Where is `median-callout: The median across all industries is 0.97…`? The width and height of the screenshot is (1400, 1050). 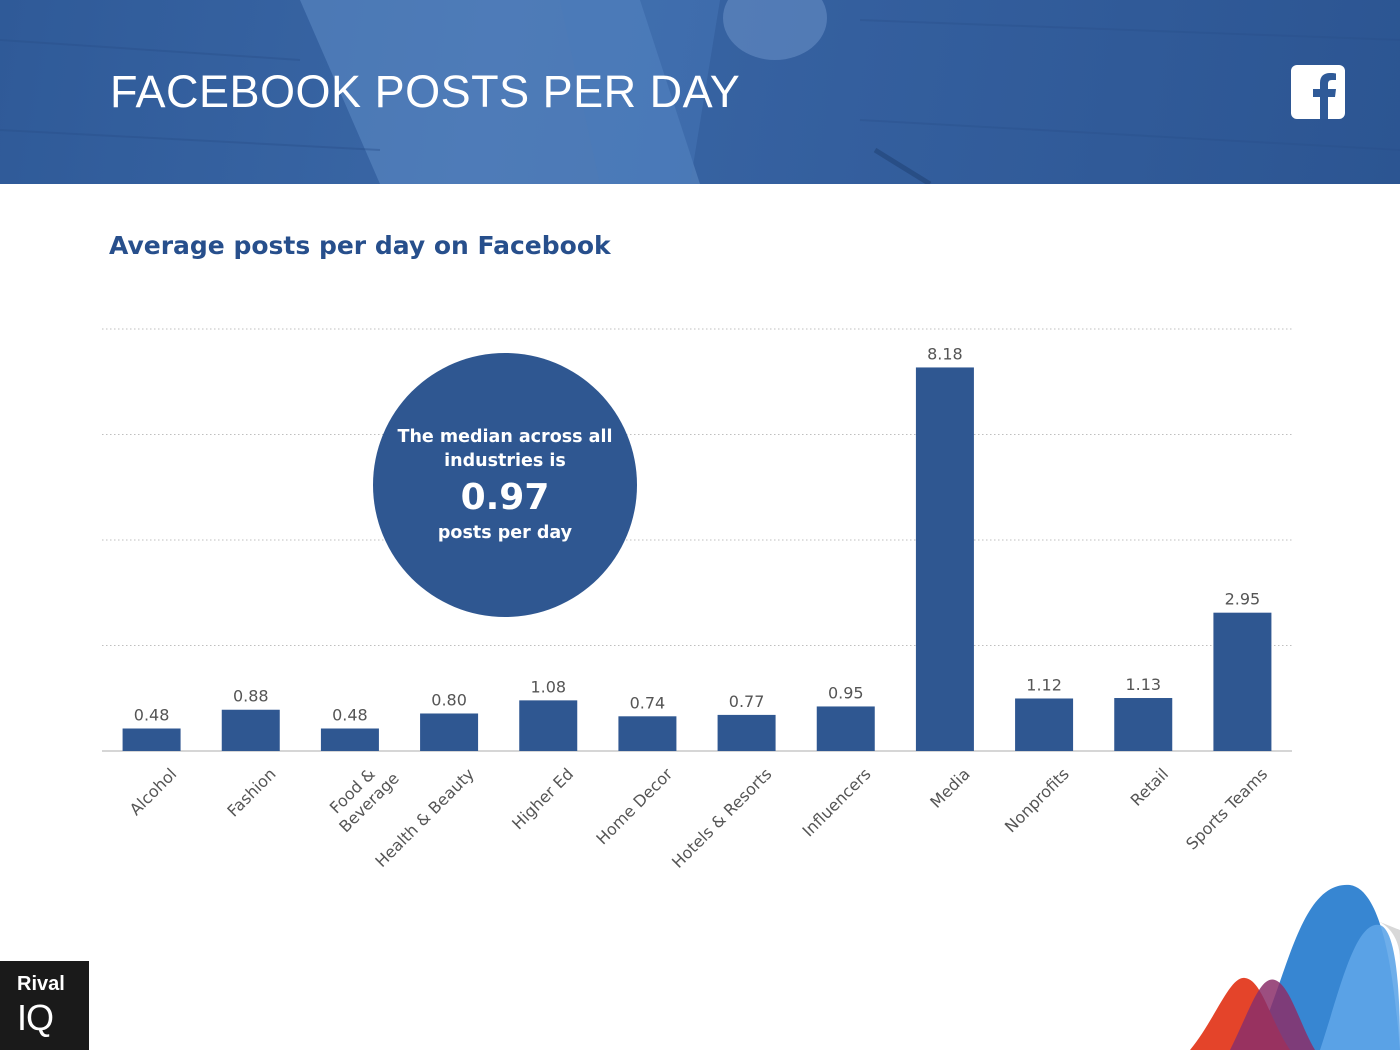 median-callout: The median across all industries is 0.97… is located at coordinates (505, 485).